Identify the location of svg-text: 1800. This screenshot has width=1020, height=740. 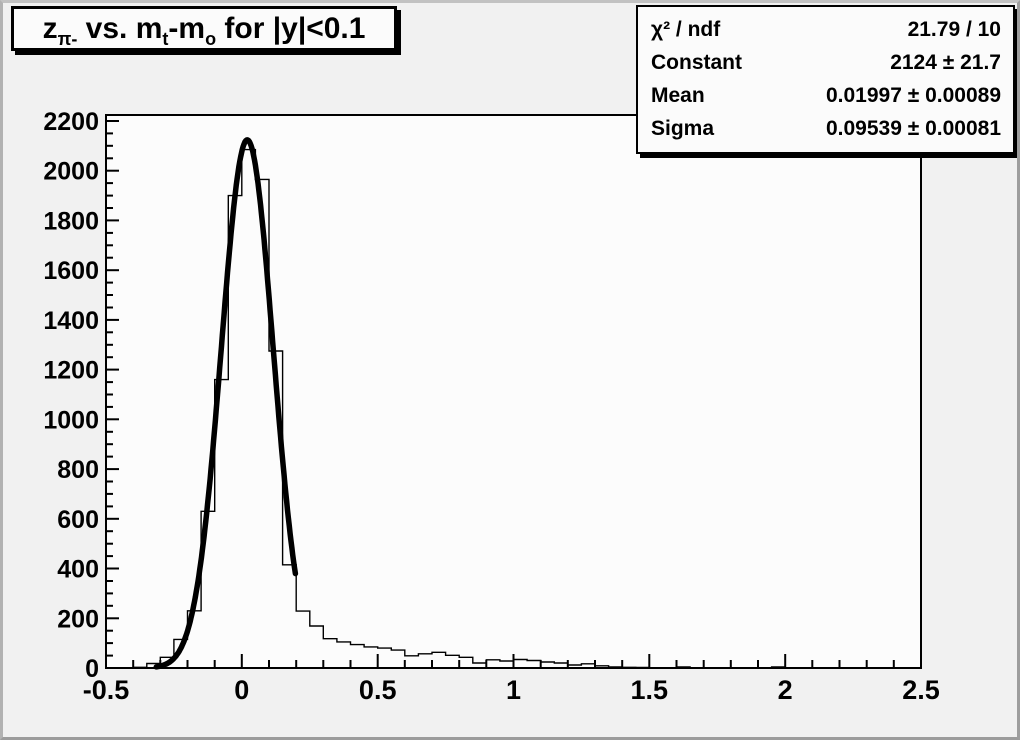
(71, 221).